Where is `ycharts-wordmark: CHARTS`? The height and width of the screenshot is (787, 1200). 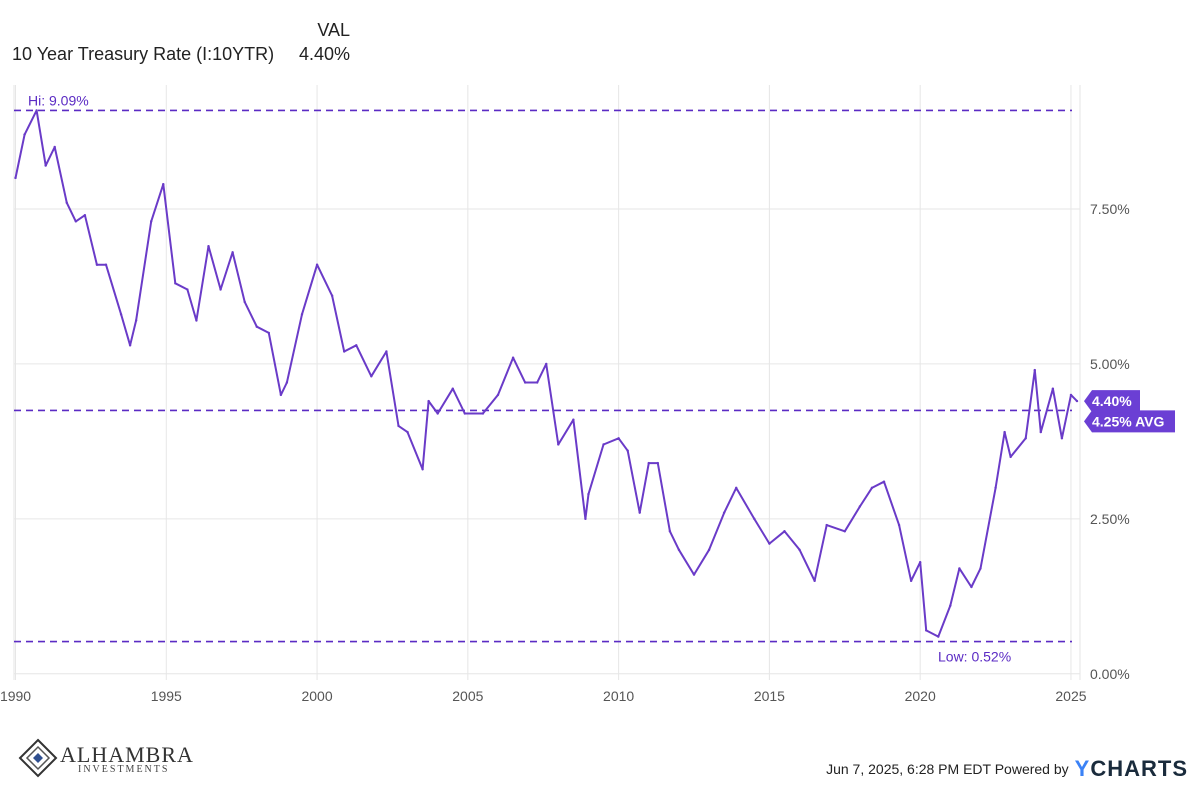
ycharts-wordmark: CHARTS is located at coordinates (1139, 768).